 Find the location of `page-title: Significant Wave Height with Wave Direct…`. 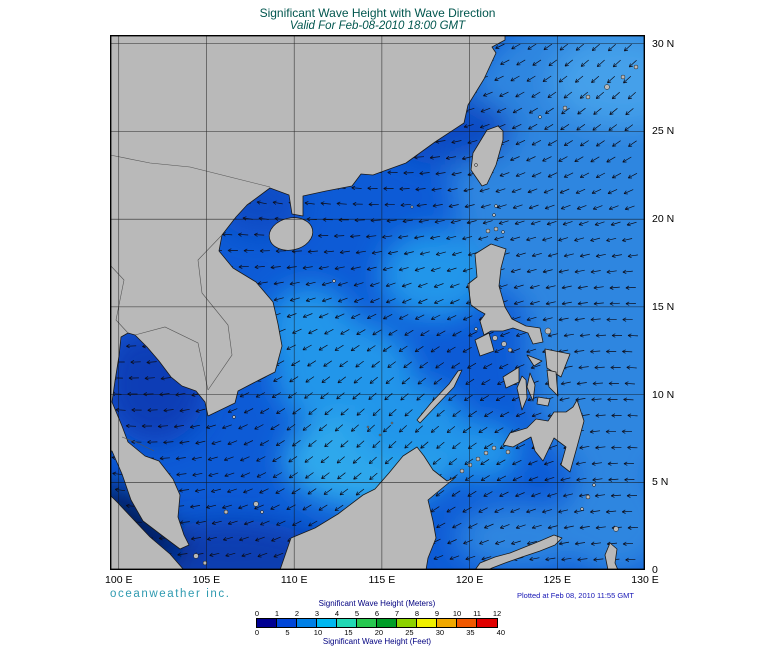

page-title: Significant Wave Height with Wave Direct… is located at coordinates (377, 13).